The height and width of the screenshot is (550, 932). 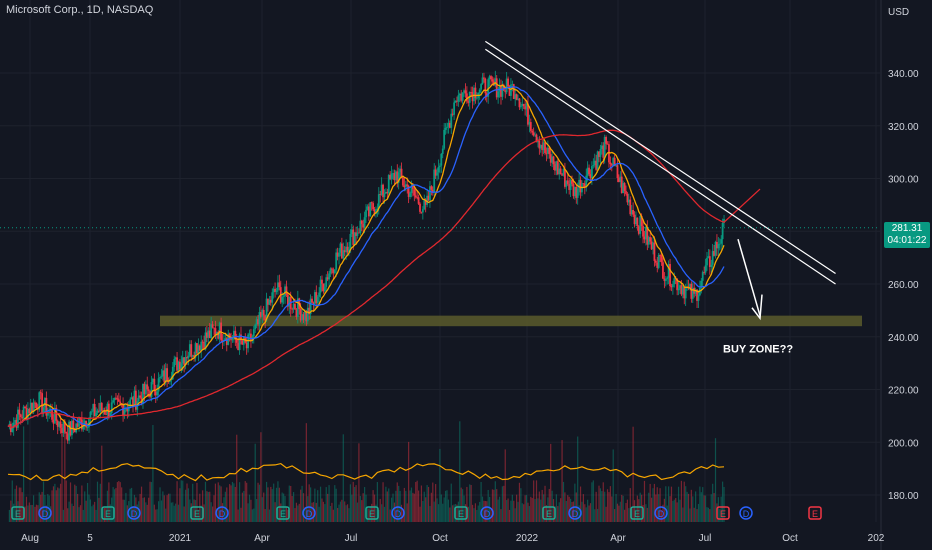 I want to click on marker-letter: D, so click(x=309, y=514).